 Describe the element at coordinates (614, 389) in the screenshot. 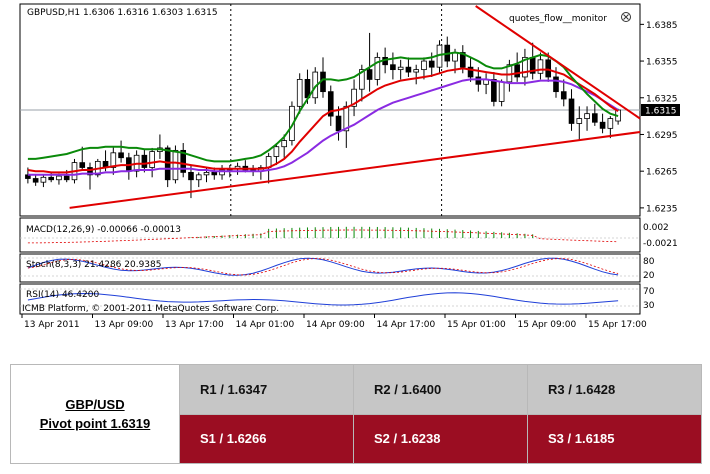

I see `r3-cell: R3 / 1.6428` at that location.